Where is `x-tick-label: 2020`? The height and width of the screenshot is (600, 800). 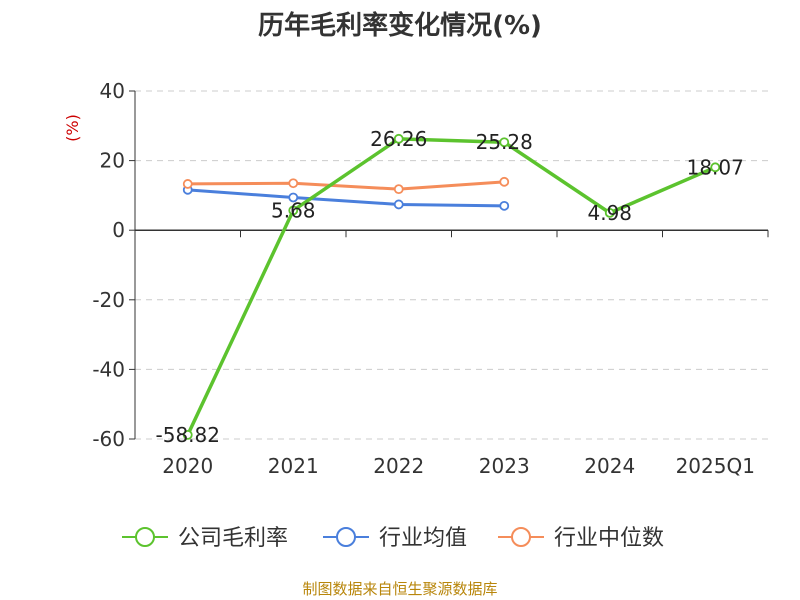
x-tick-label: 2020 is located at coordinates (187, 466).